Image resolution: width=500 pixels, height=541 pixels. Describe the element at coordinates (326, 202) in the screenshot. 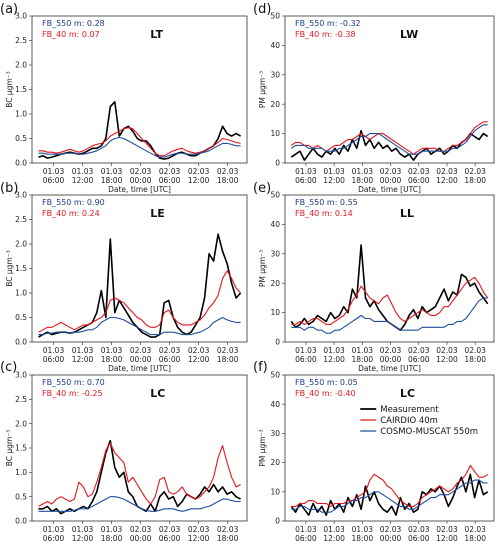

I see `fb550-annotation: FB_550 m: 0.55` at that location.